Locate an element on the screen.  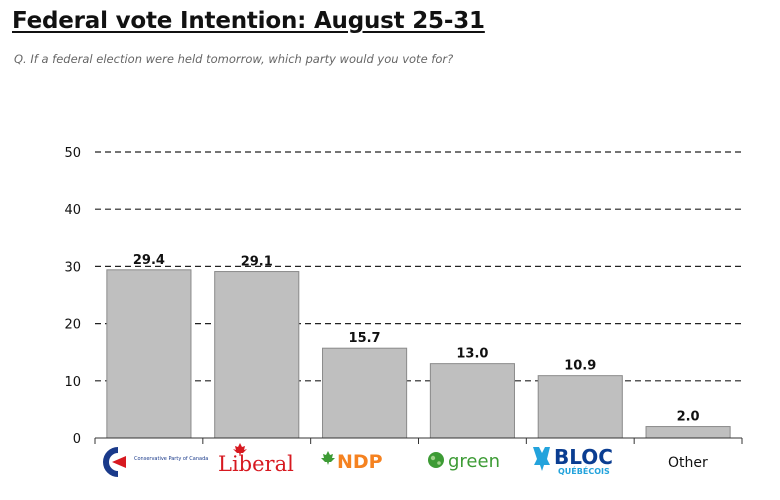
green-globe-icon is located at coordinates (436, 460).